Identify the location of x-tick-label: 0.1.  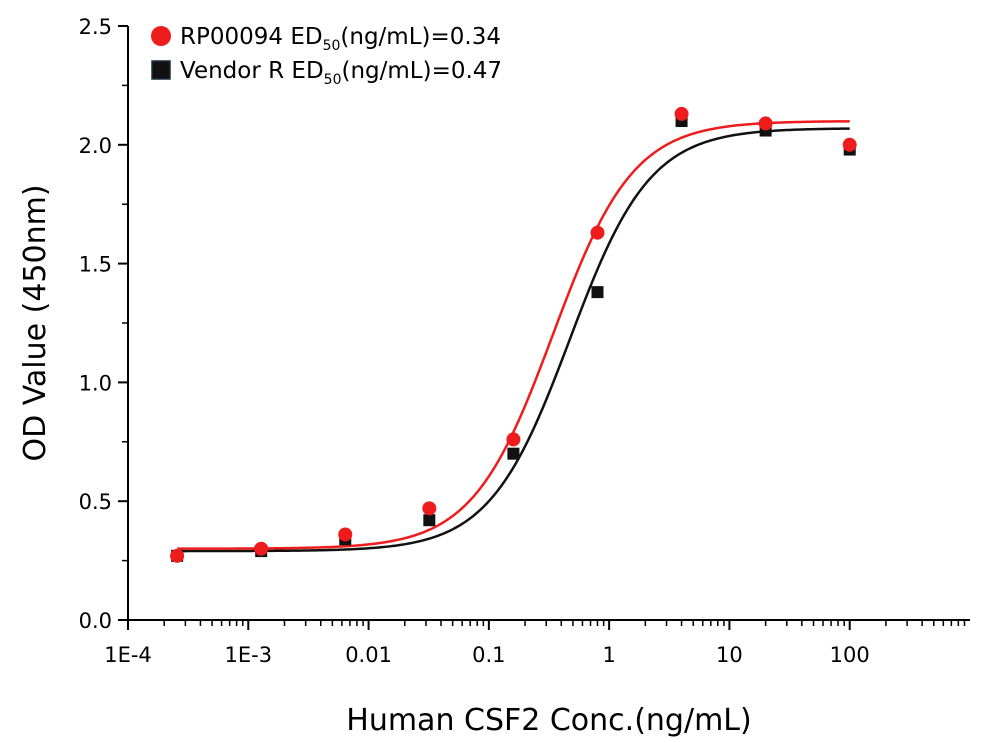
(488, 655).